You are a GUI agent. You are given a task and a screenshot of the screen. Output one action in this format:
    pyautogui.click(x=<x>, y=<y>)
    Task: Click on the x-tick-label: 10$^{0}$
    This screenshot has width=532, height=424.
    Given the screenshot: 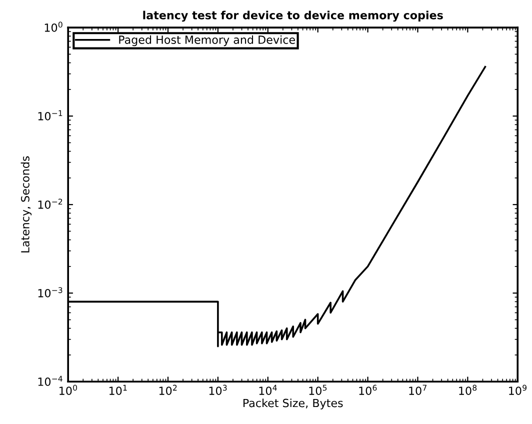 What is the action you would take?
    pyautogui.click(x=68, y=389)
    